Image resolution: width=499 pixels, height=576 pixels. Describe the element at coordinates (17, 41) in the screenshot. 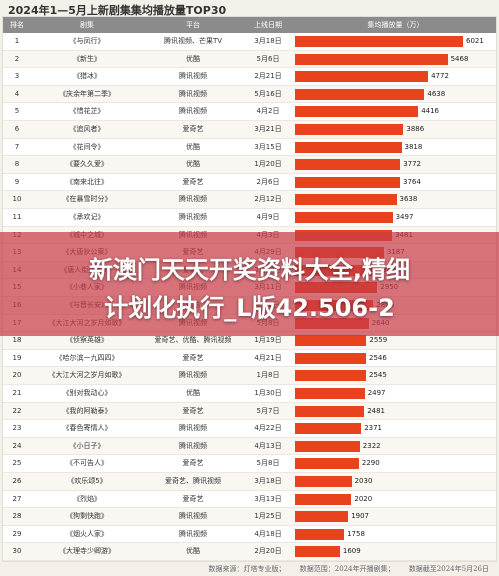

I see `rank-cell: 1` at that location.